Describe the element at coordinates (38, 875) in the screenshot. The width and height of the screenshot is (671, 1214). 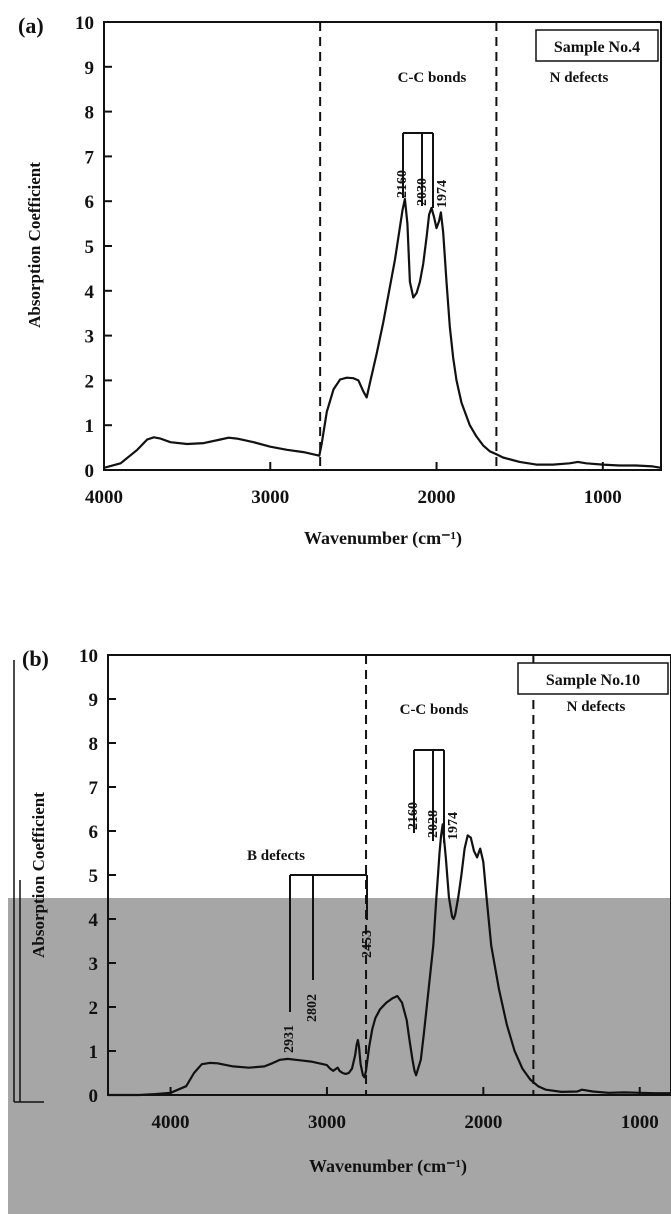
I see `y-axis-title-b: Absorption Coefficient` at that location.